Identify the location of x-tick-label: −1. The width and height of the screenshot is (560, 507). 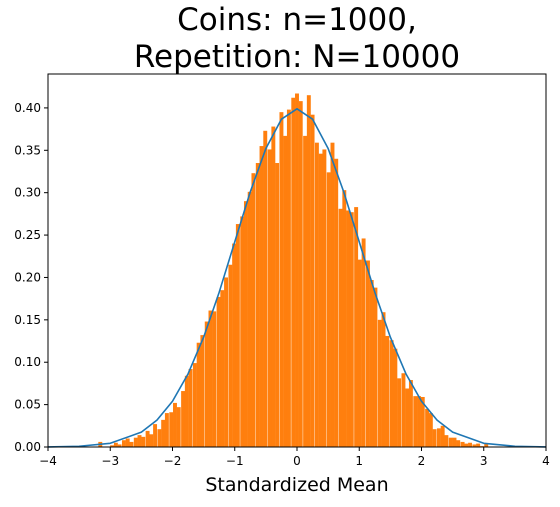
(235, 461).